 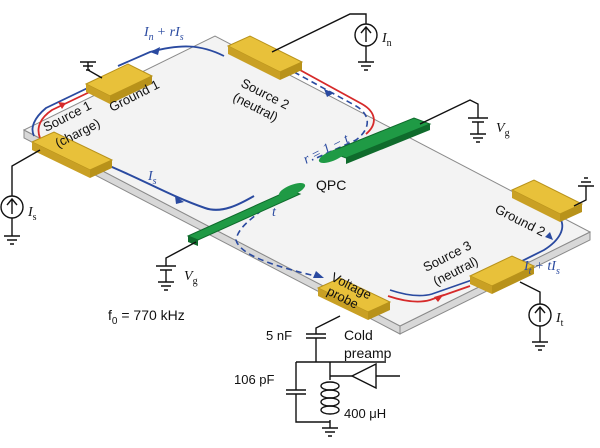 What do you see at coordinates (358, 335) in the screenshot?
I see `label-preamp-a: Cold` at bounding box center [358, 335].